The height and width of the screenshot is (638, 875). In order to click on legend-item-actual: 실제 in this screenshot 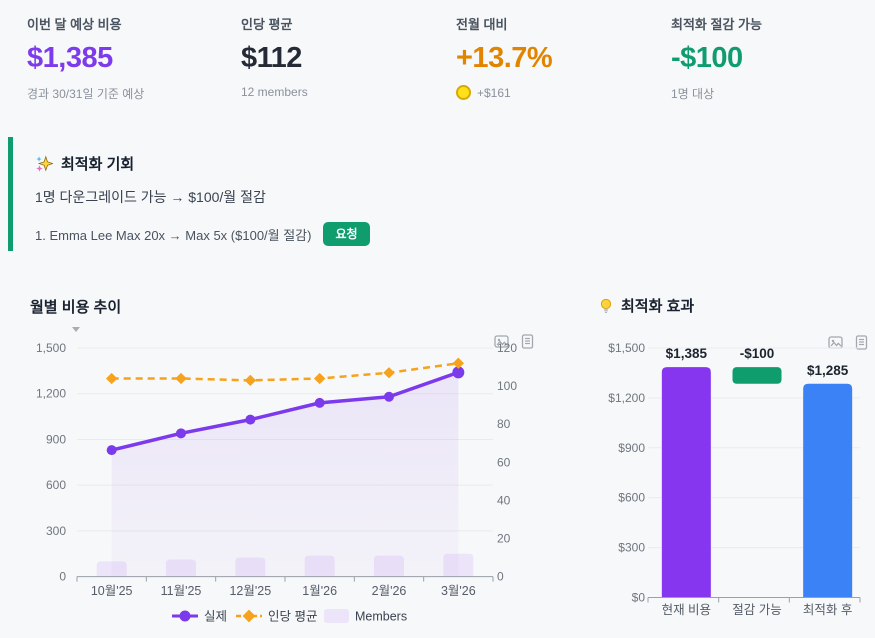, I will do `click(199, 617)`.